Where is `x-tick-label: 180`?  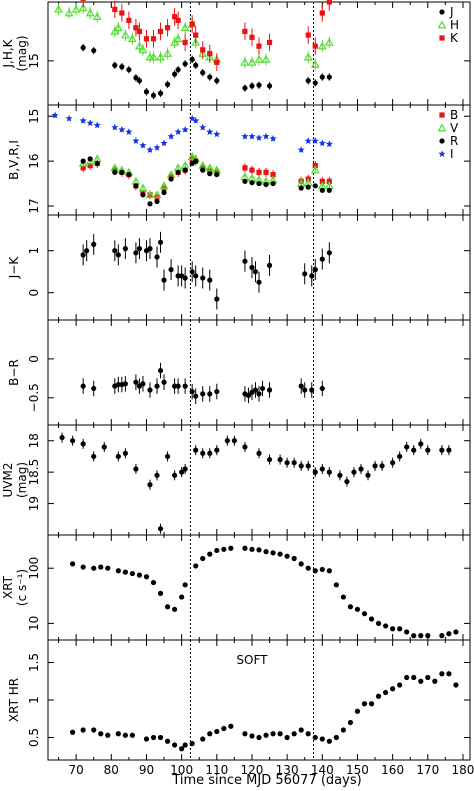 x-tick-label: 180 is located at coordinates (463, 770).